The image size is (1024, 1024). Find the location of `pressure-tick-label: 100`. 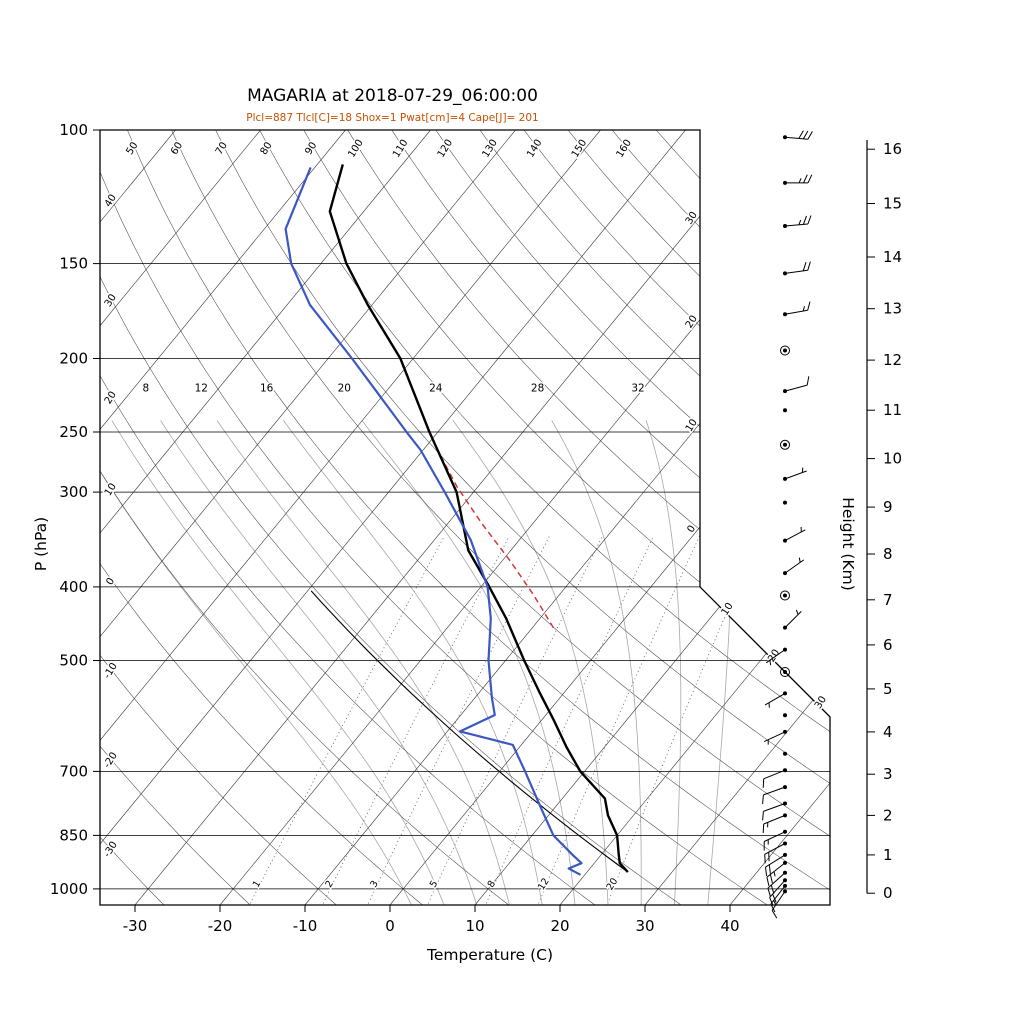

pressure-tick-label: 100 is located at coordinates (73, 130).